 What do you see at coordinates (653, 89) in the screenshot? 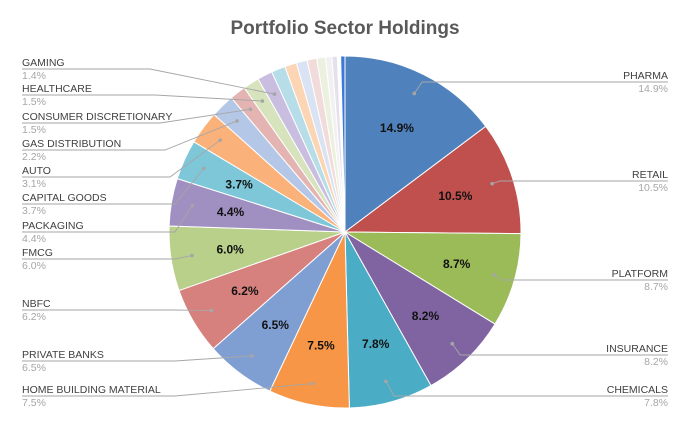
I see `callout-percent-label: 14.9%` at bounding box center [653, 89].